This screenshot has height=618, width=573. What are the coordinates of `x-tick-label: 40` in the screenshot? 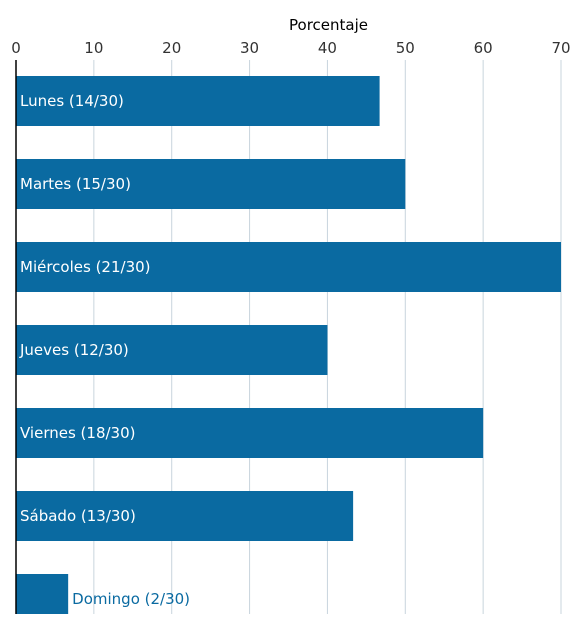 It's located at (327, 48).